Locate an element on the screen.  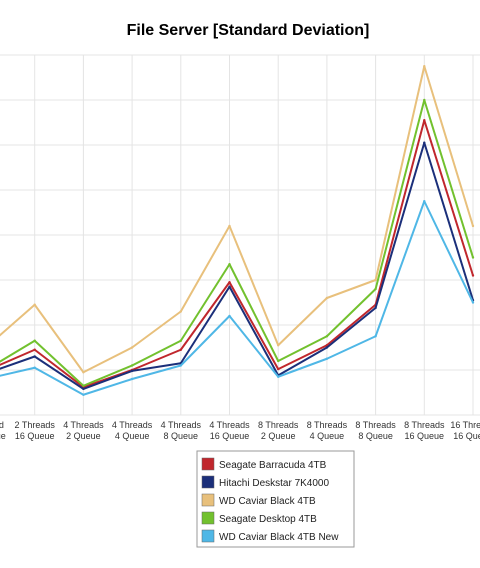
x-tick-label: 4 Threads 2 Queue is located at coordinates (83, 430).